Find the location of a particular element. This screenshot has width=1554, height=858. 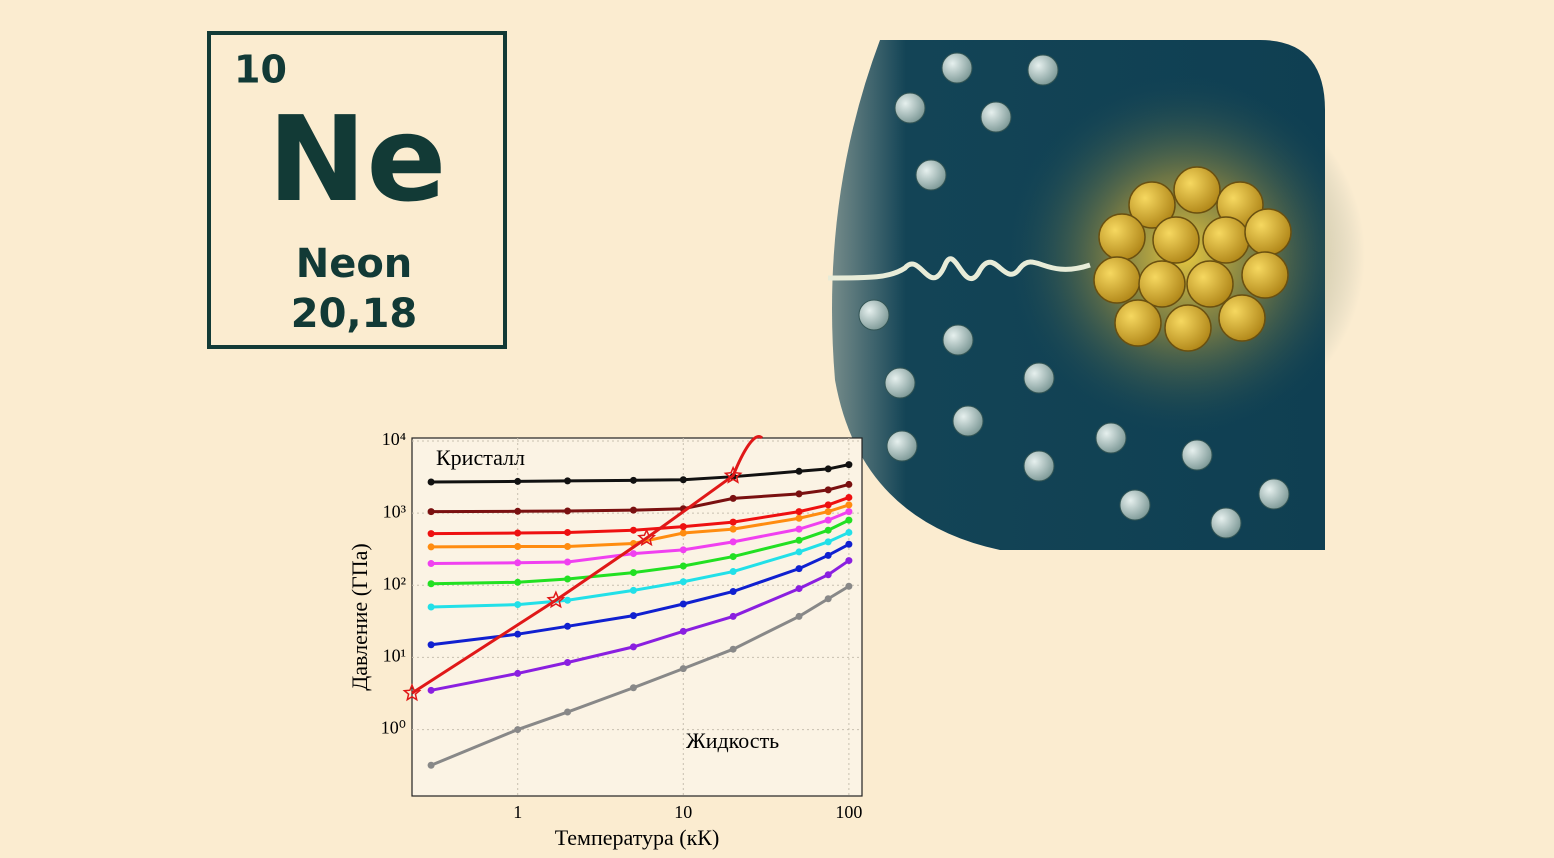

atomic-mass: 20,18 is located at coordinates (354, 314).